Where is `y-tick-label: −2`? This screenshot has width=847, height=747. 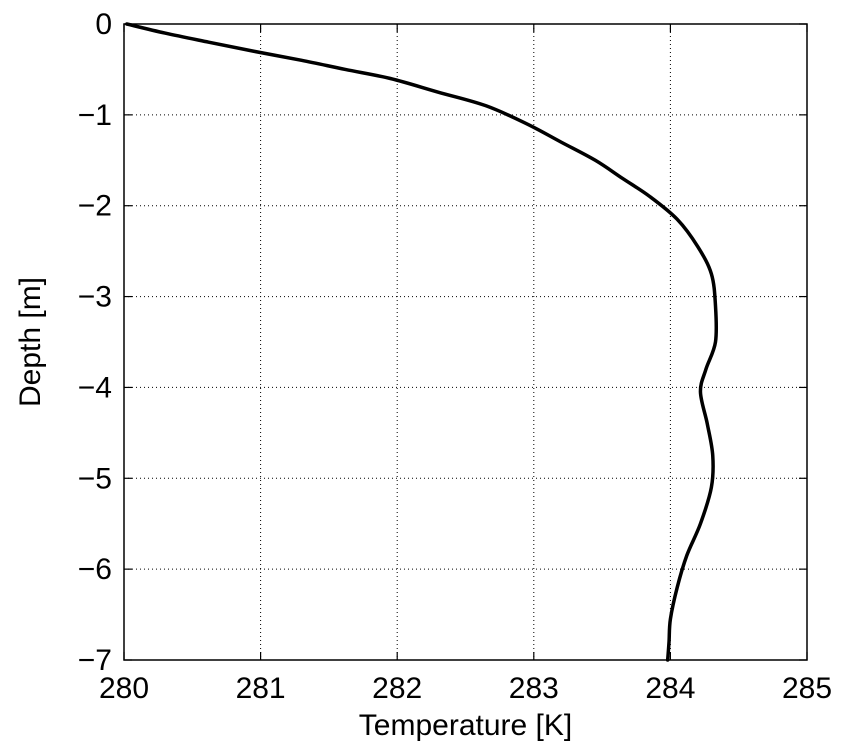
y-tick-label: −2 is located at coordinates (95, 206).